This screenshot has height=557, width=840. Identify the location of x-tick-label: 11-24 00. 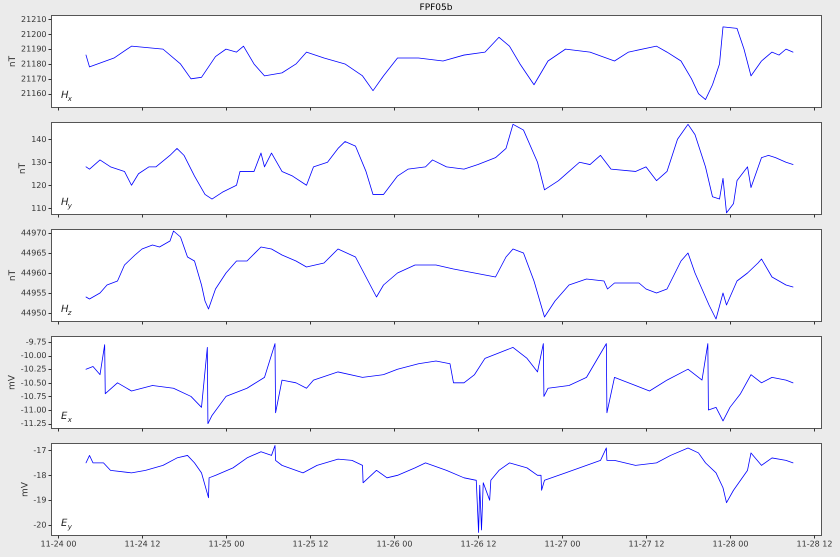
(58, 544).